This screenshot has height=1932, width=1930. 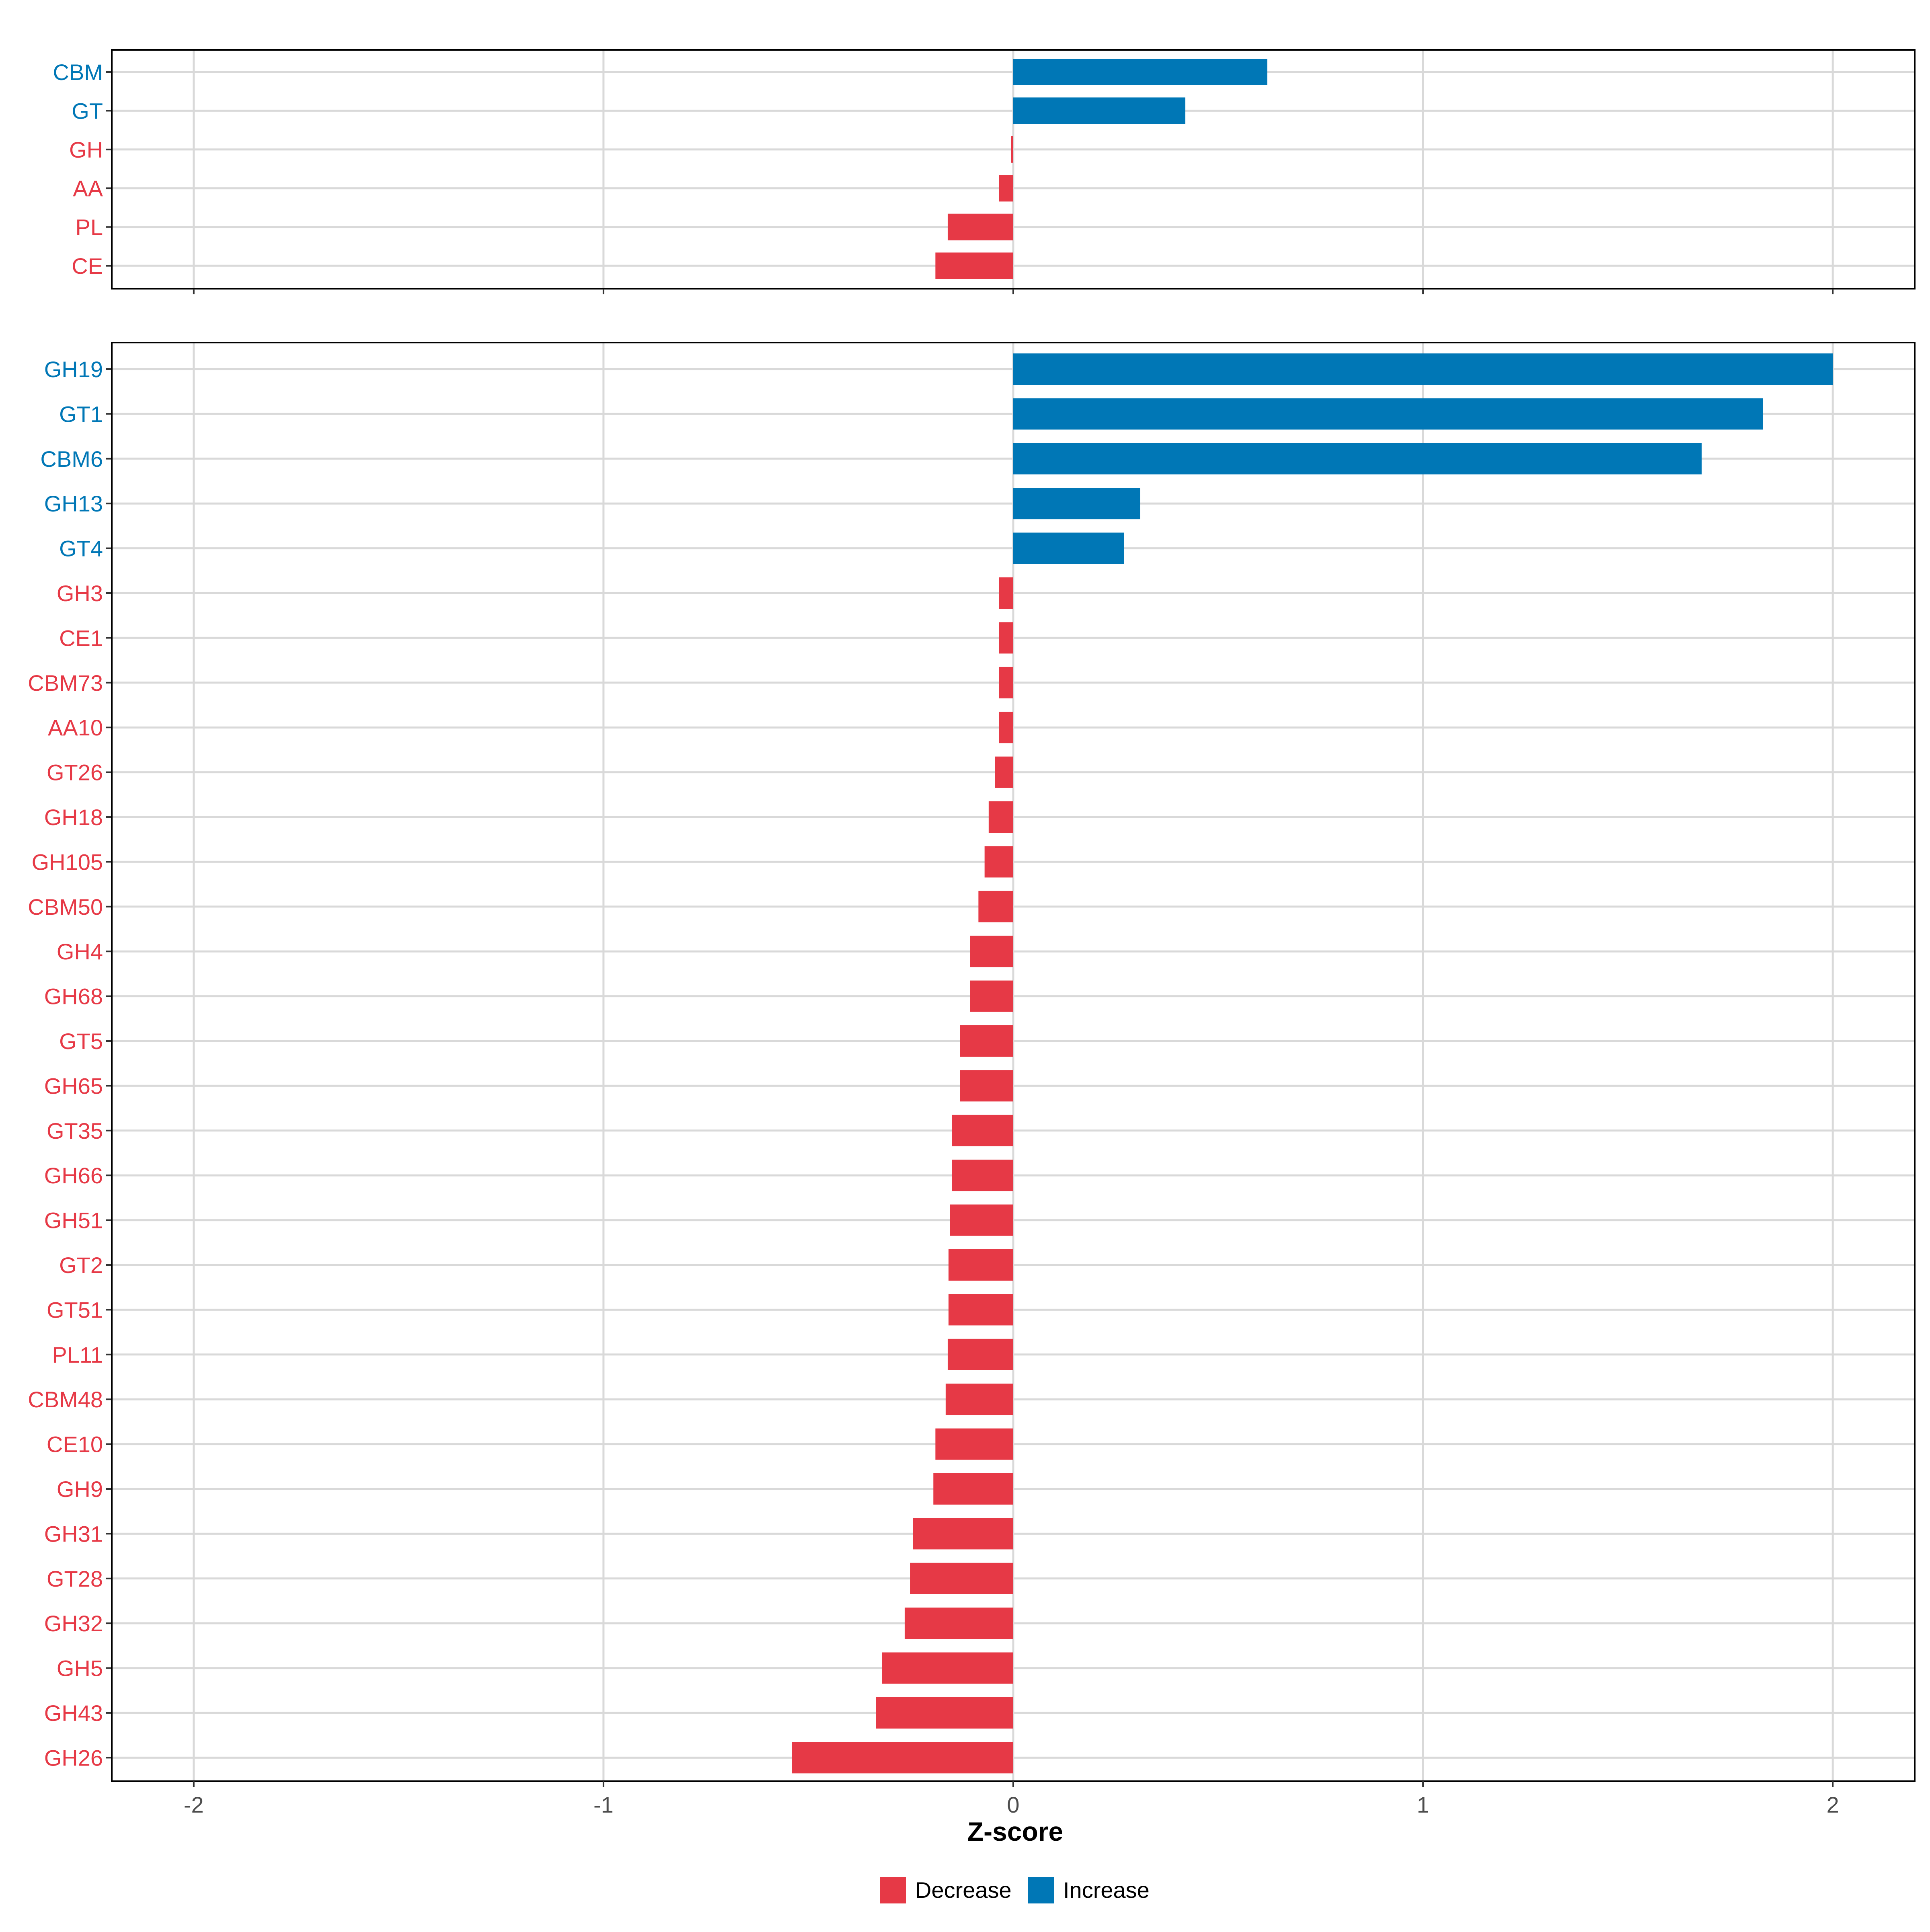 What do you see at coordinates (87, 110) in the screenshot?
I see `y-tick-label-GT: GT` at bounding box center [87, 110].